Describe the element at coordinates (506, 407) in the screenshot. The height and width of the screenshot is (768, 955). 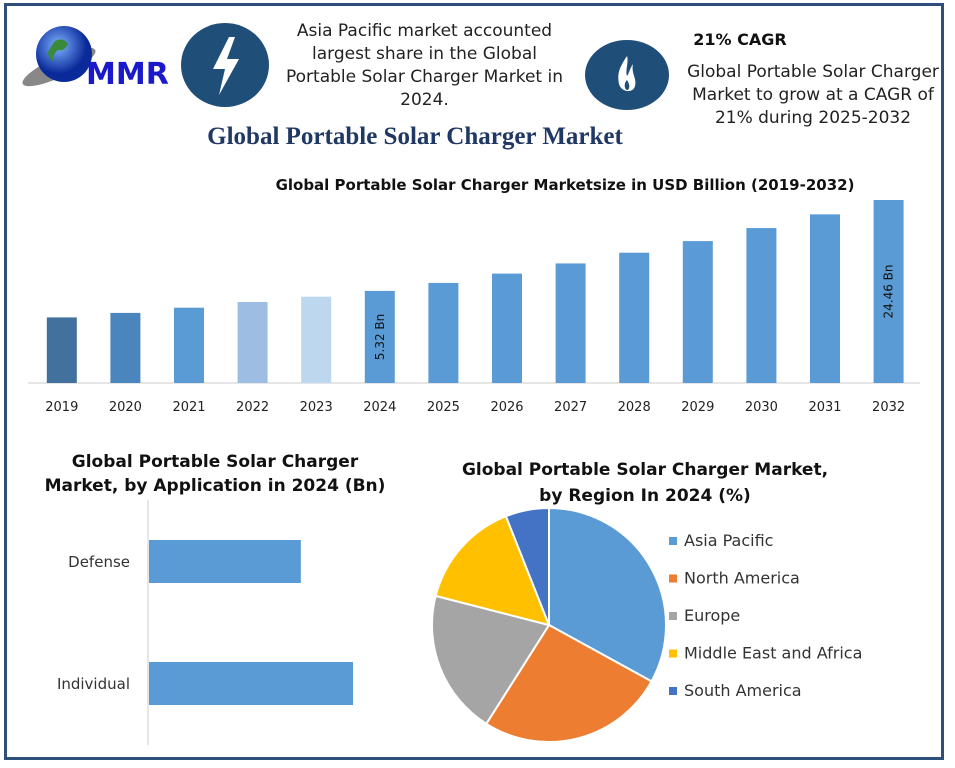
I see `x-tick-2026: 2026` at that location.